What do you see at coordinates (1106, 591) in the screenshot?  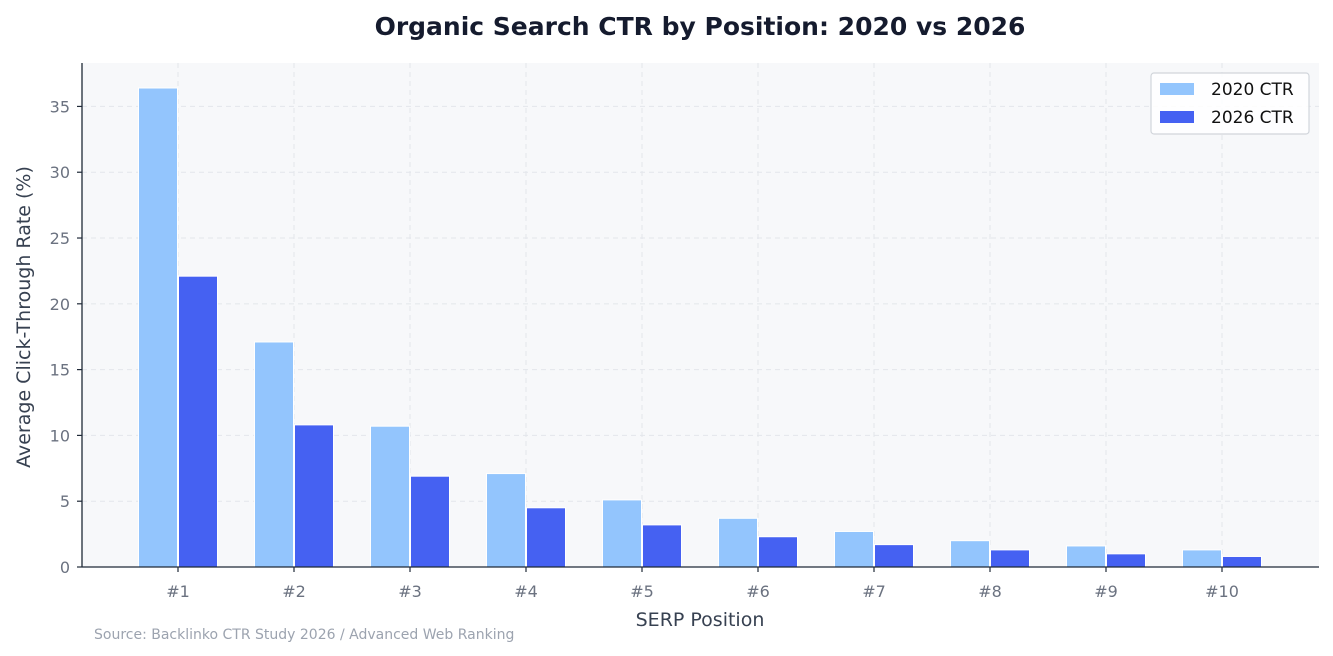 I see `x-tick-label: #9` at bounding box center [1106, 591].